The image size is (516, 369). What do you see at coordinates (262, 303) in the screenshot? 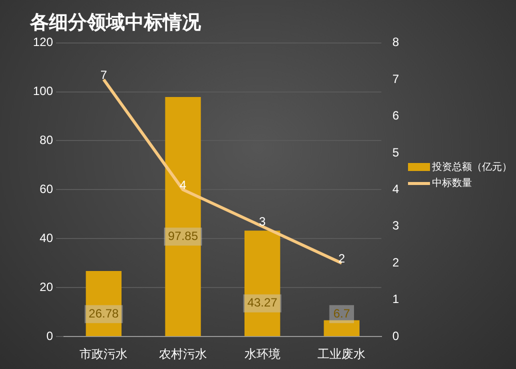
I see `data-label: 43.27` at bounding box center [262, 303].